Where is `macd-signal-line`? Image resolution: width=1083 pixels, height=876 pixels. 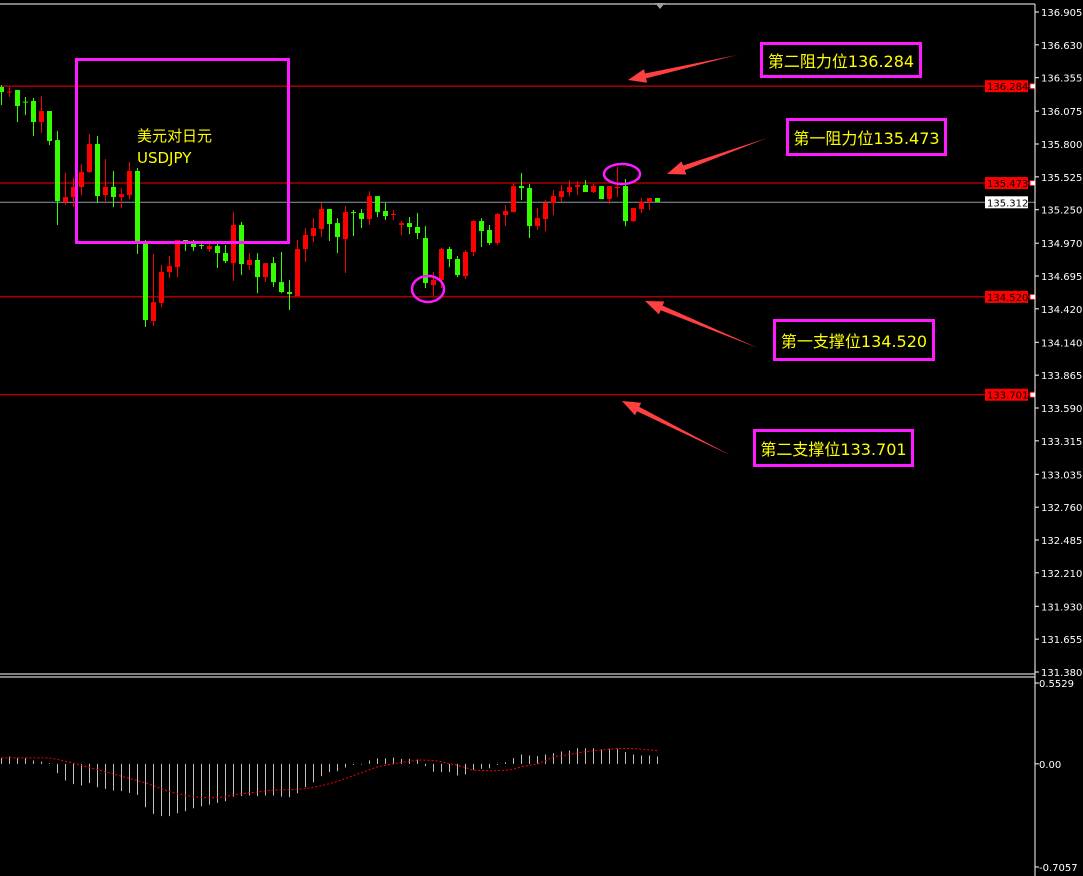
macd-signal-line is located at coordinates (329, 773).